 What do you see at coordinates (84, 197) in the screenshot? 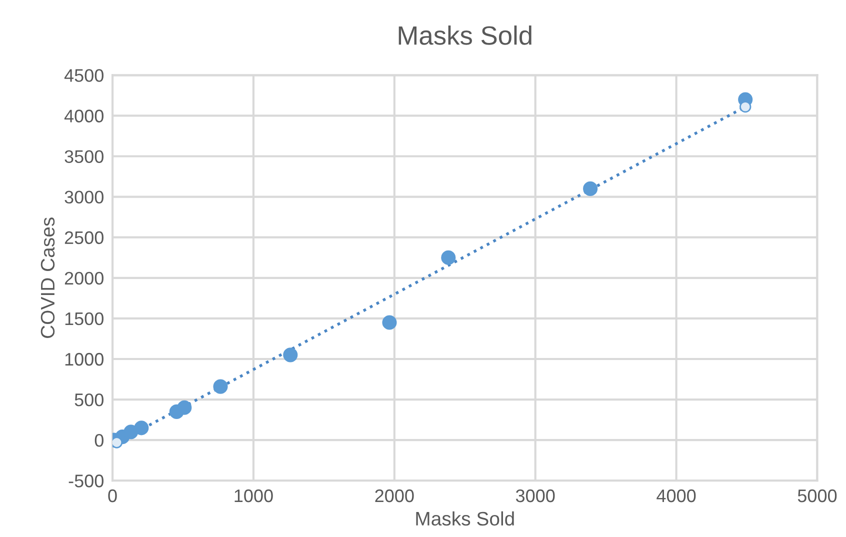
I see `y-tick-label: 3000` at bounding box center [84, 197].